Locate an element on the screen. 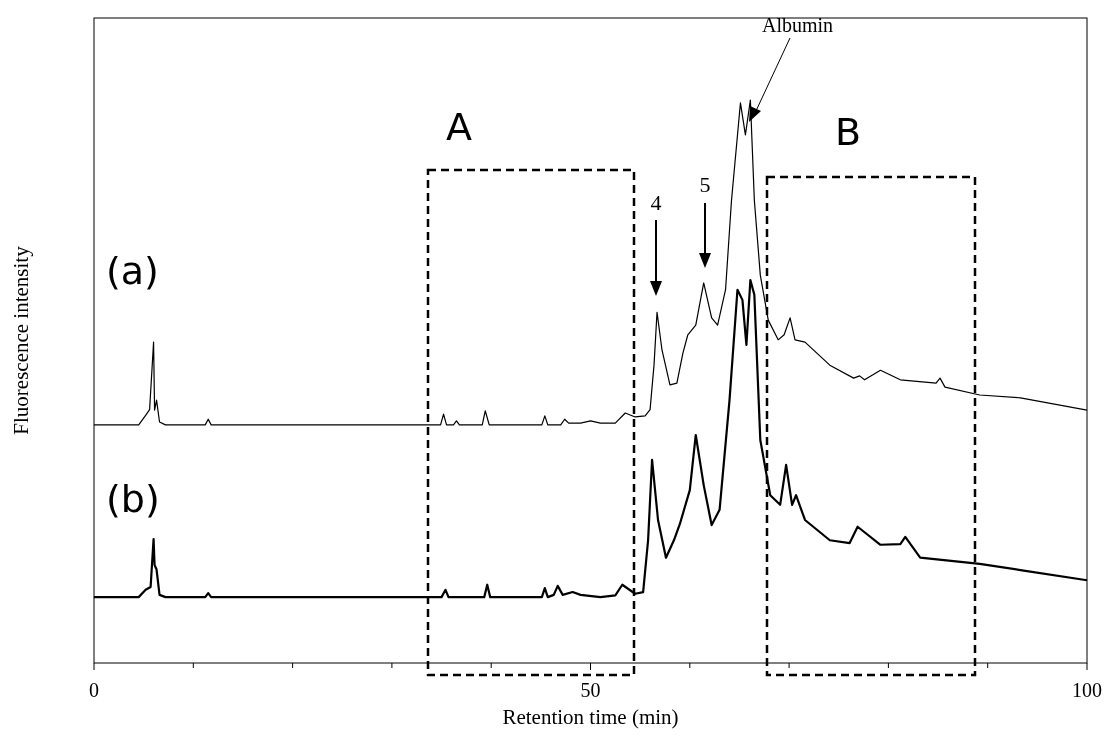 The image size is (1114, 742). x-tick-label: 0 is located at coordinates (94, 690).